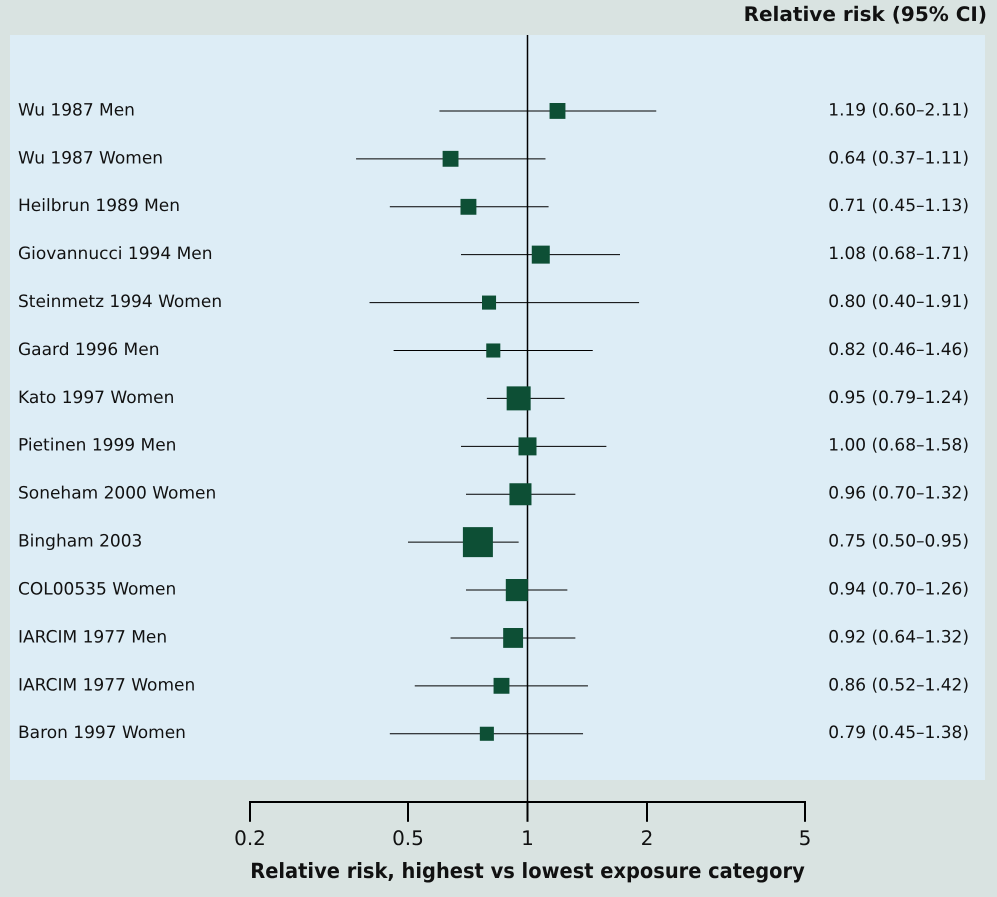 This screenshot has height=897, width=997. Describe the element at coordinates (96, 398) in the screenshot. I see `y-tick-label: Kato 1997 Women` at that location.